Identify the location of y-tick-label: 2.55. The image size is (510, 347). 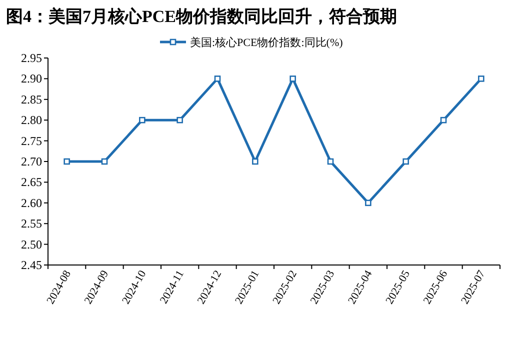
(31, 223).